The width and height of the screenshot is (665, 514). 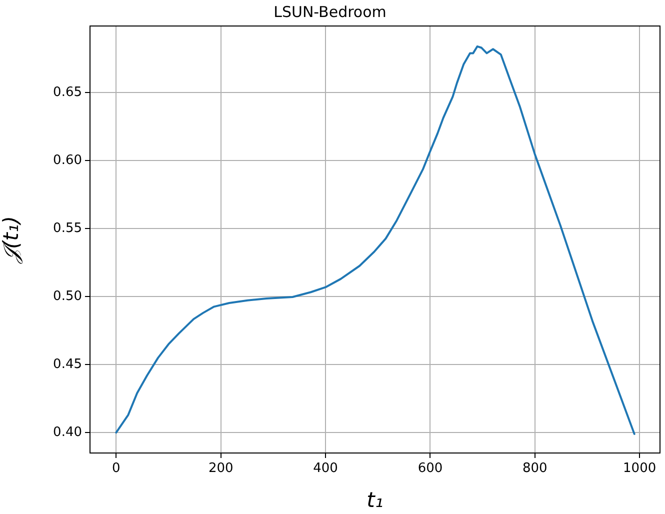 What do you see at coordinates (325, 468) in the screenshot?
I see `x-tick-label: 400` at bounding box center [325, 468].